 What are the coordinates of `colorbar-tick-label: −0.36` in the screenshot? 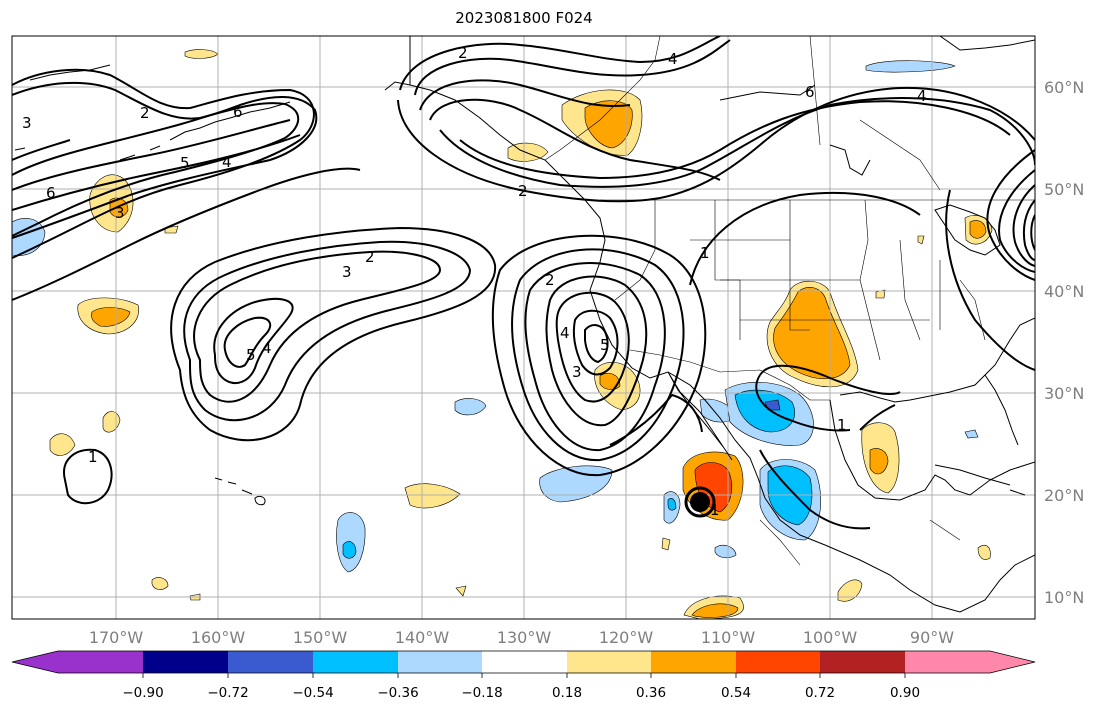 It's located at (397, 693).